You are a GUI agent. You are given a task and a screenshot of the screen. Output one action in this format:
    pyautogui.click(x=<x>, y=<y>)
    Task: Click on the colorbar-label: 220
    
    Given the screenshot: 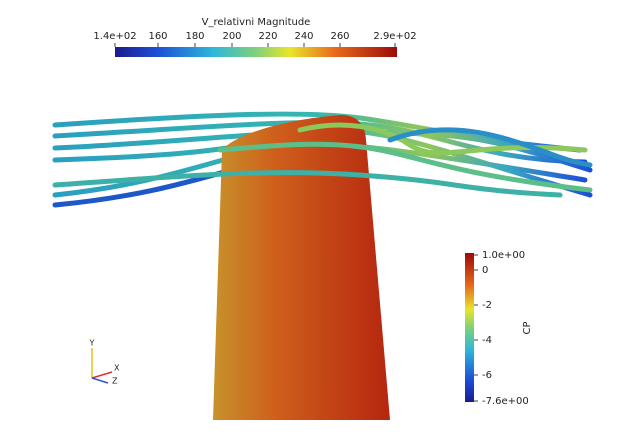 What is the action you would take?
    pyautogui.click(x=267, y=36)
    